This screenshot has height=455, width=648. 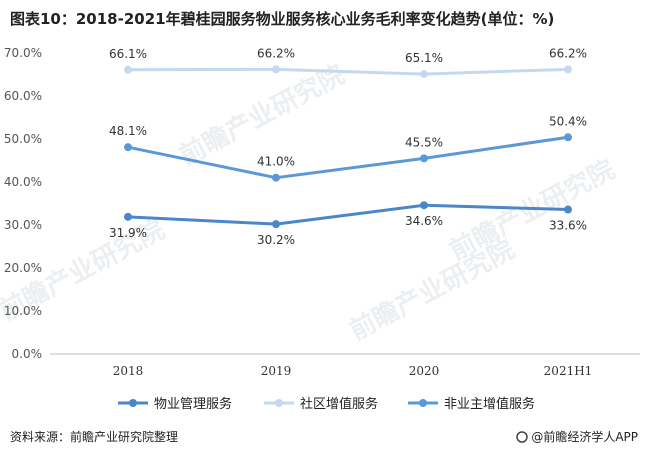 I want to click on data-label: 30.2%, so click(x=276, y=240).